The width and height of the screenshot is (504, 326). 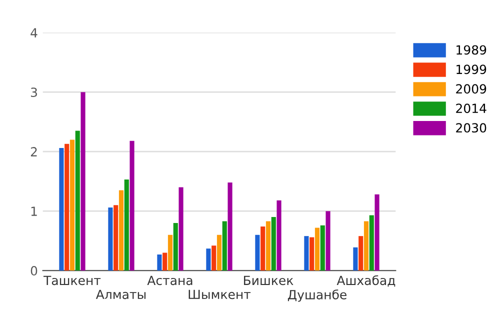 What do you see at coordinates (121, 295) in the screenshot?
I see `x-tick-label: Алматы` at bounding box center [121, 295].